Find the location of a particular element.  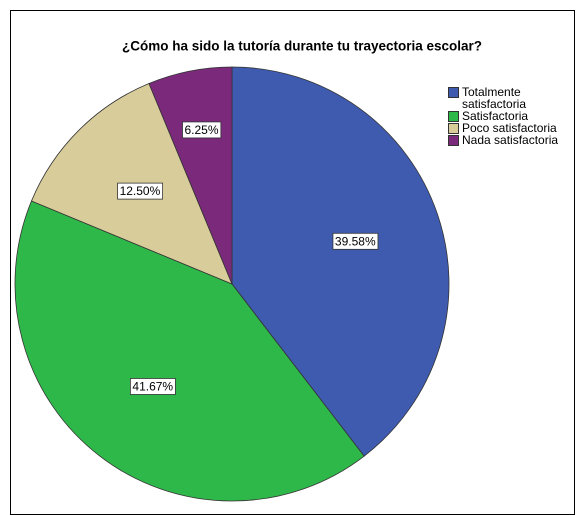

legend-item: Satisfactoria is located at coordinates (513, 116).